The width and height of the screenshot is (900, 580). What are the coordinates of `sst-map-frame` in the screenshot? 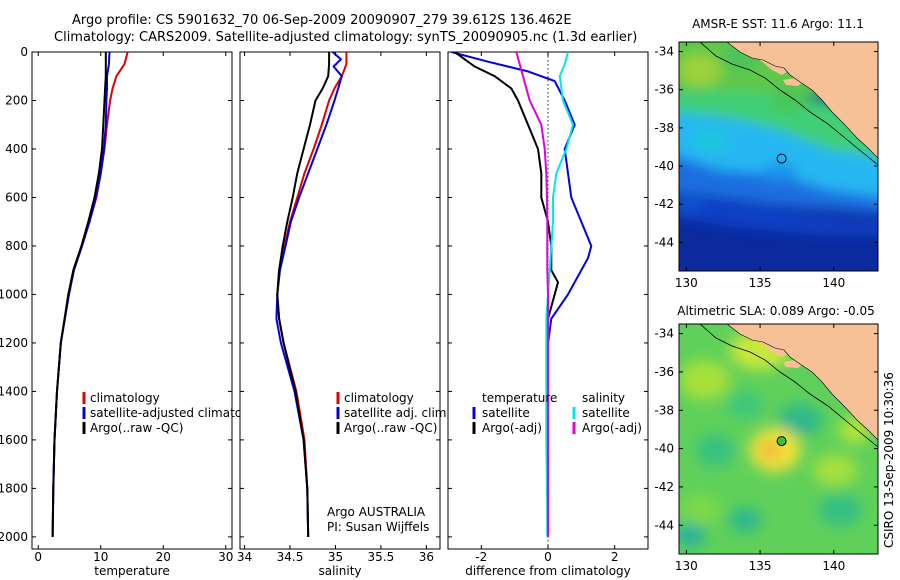 It's located at (778, 156).